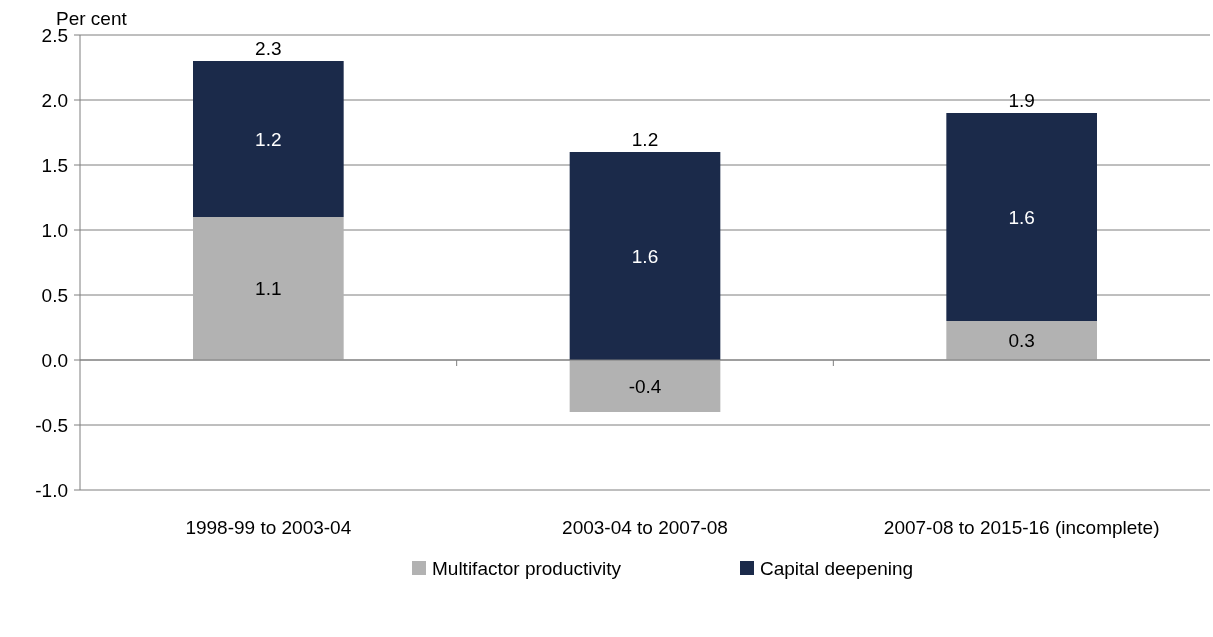  What do you see at coordinates (527, 568) in the screenshot?
I see `legend-label: Multifactor productivity` at bounding box center [527, 568].